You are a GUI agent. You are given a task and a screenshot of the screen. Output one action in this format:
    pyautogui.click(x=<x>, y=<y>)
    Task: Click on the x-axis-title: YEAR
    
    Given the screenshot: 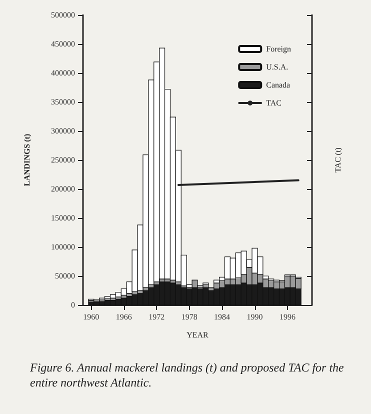 What is the action you would take?
    pyautogui.click(x=198, y=335)
    